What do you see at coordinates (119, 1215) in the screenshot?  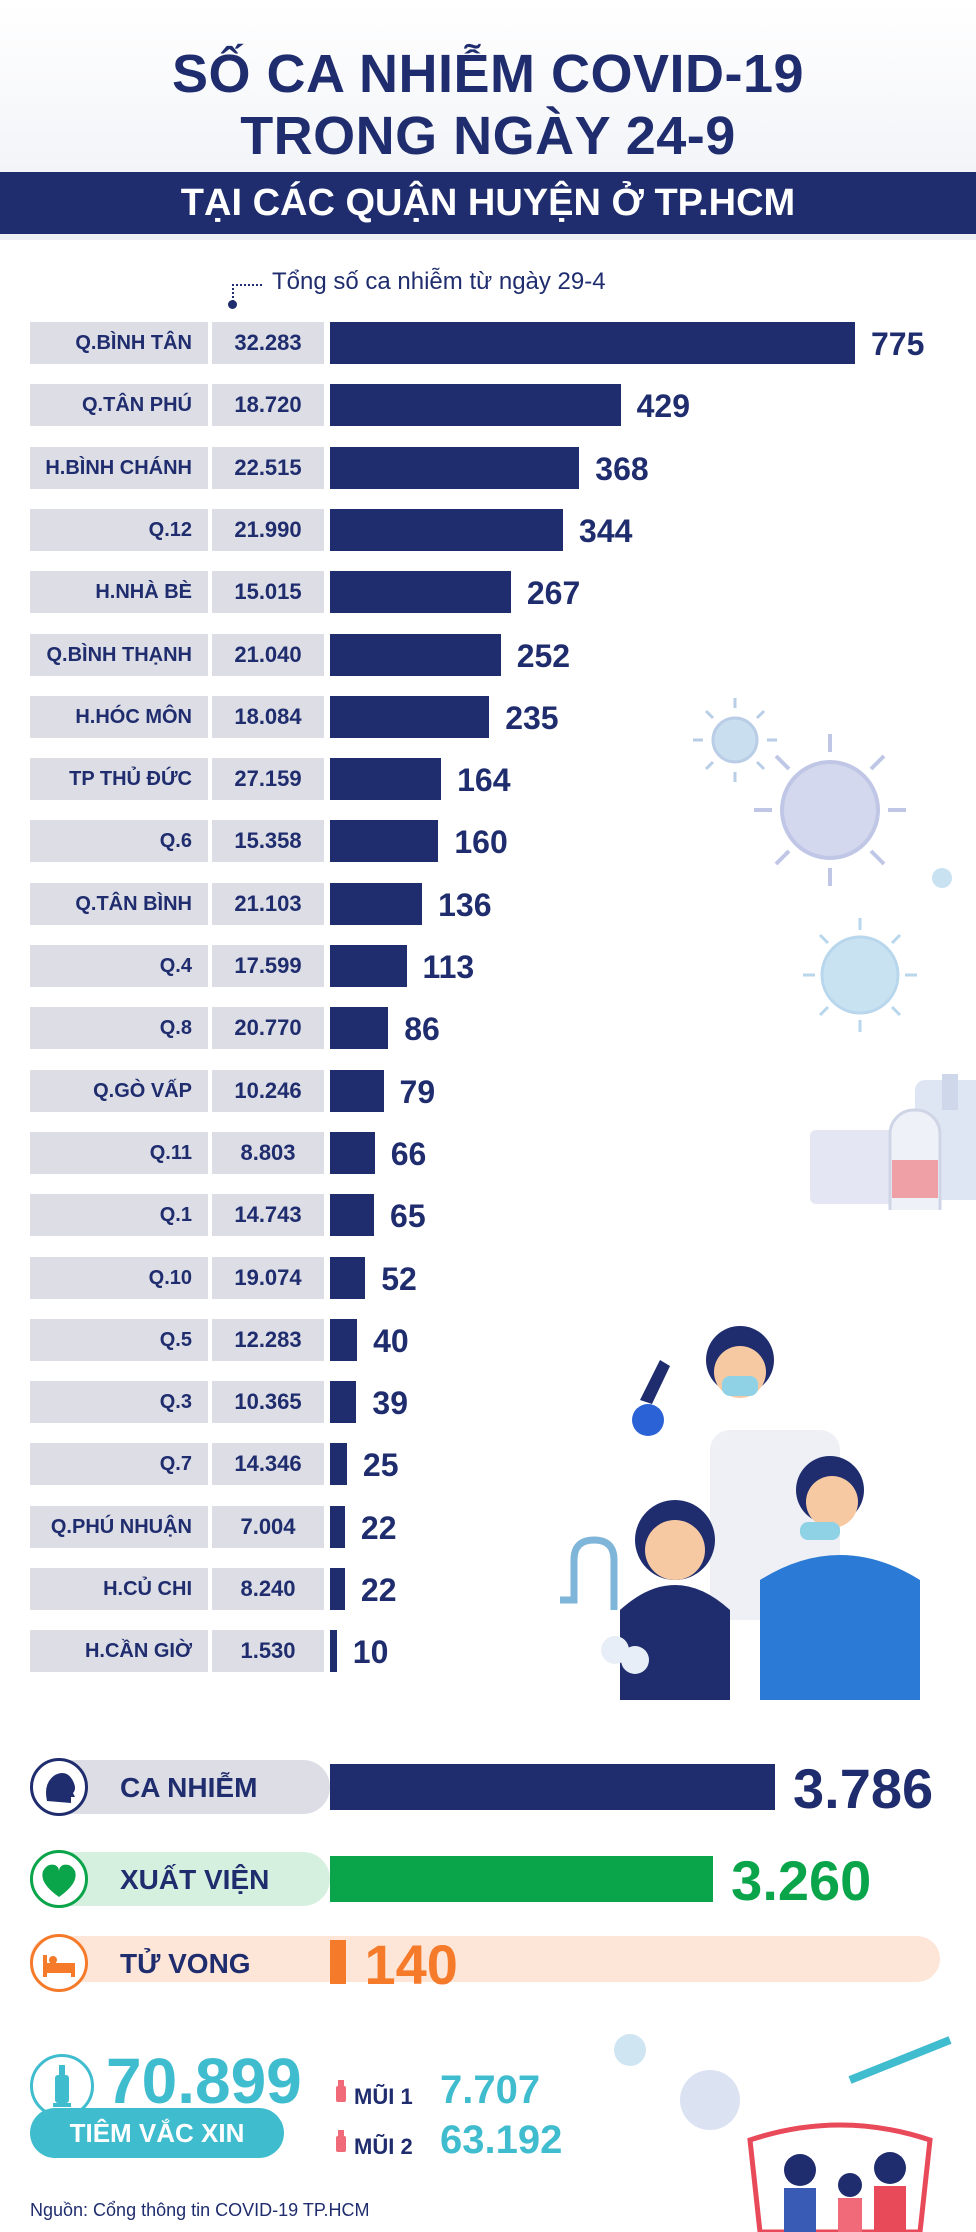 I see `district-label: Q.1` at bounding box center [119, 1215].